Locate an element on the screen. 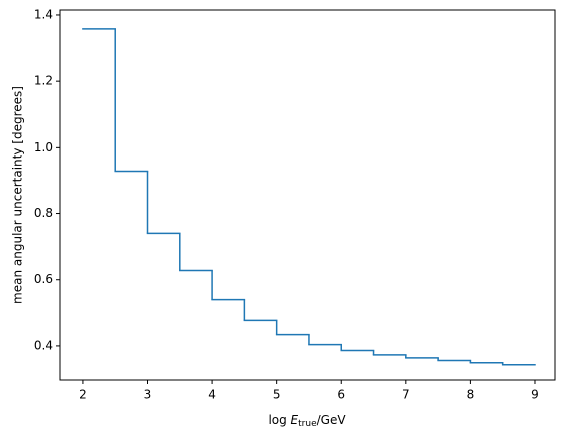 The image size is (567, 439). y-tick-label: 0.8 is located at coordinates (43, 213).